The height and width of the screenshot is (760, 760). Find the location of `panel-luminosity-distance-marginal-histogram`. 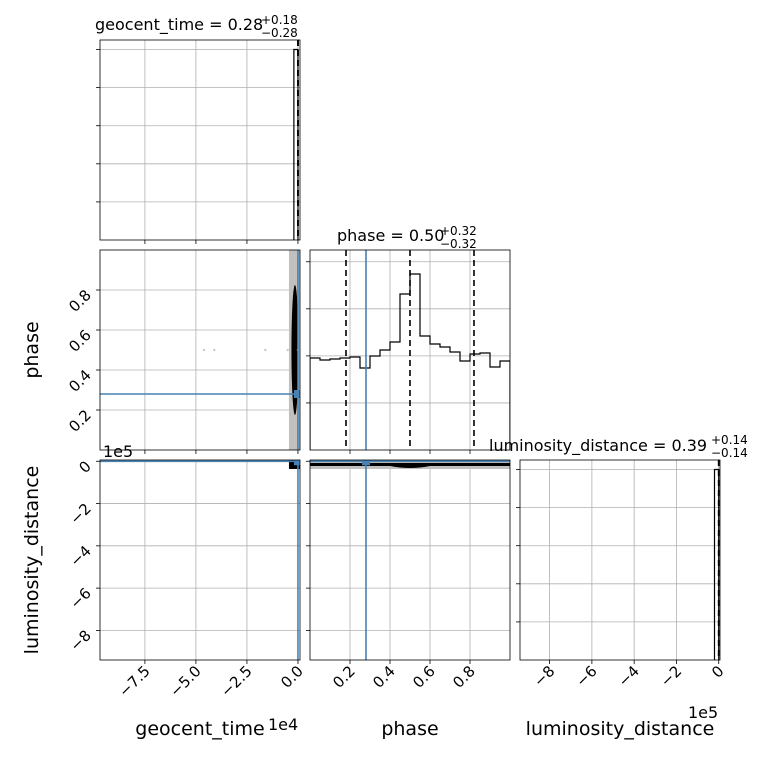

panel-luminosity-distance-marginal-histogram is located at coordinates (716, 564).